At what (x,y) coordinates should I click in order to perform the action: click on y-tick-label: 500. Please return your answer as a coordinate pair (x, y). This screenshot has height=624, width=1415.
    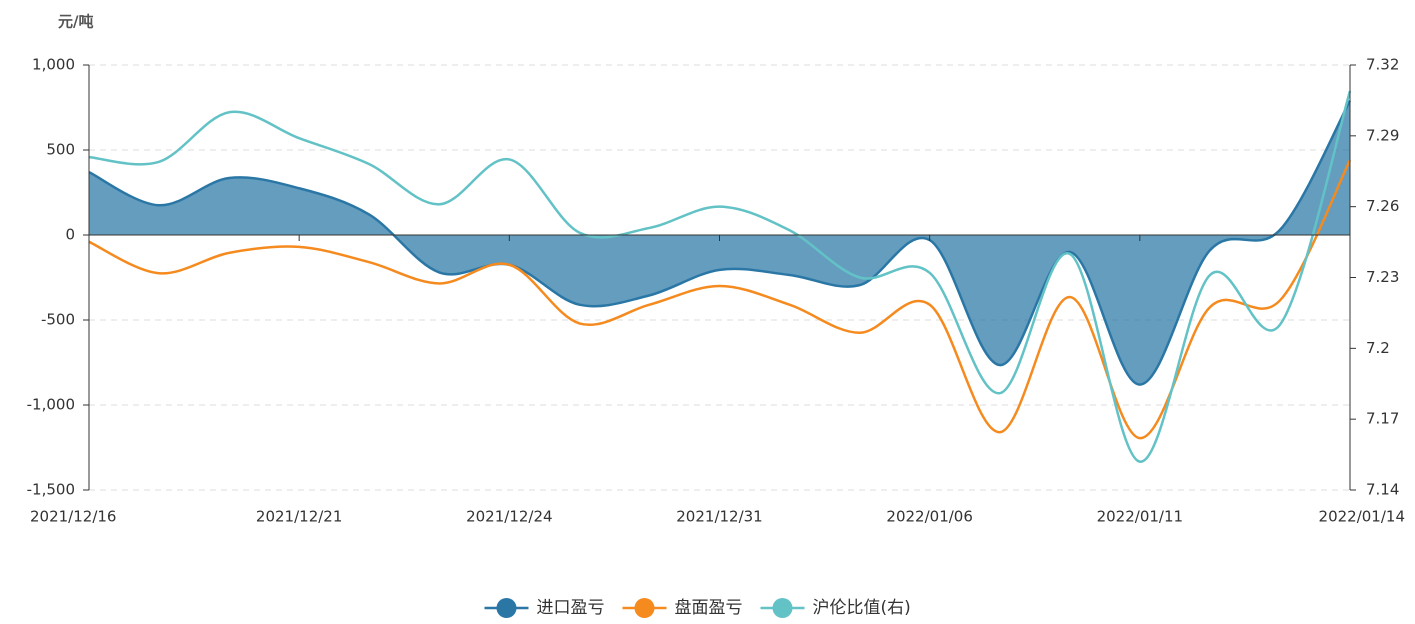
    Looking at the image, I should click on (60, 150).